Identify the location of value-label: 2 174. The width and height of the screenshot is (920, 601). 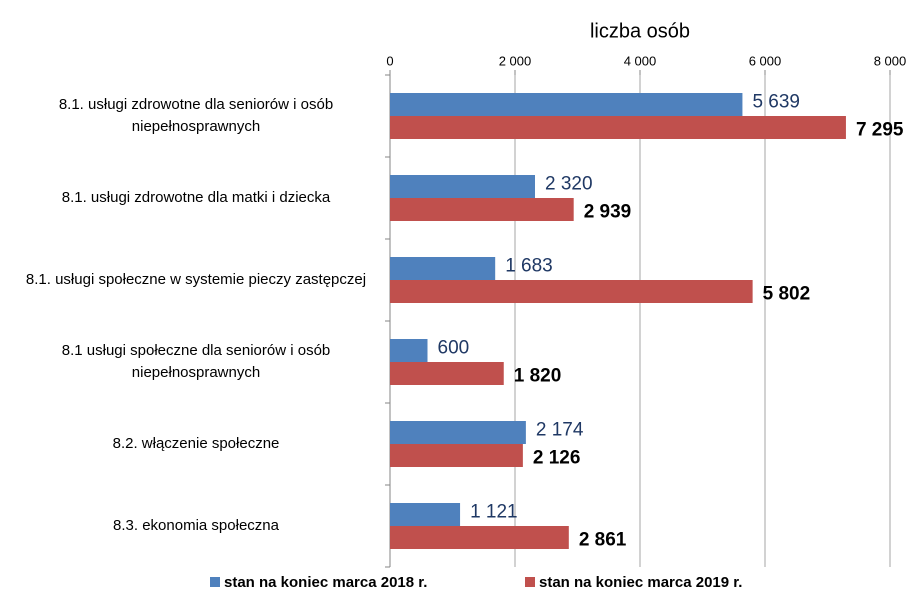
(560, 430).